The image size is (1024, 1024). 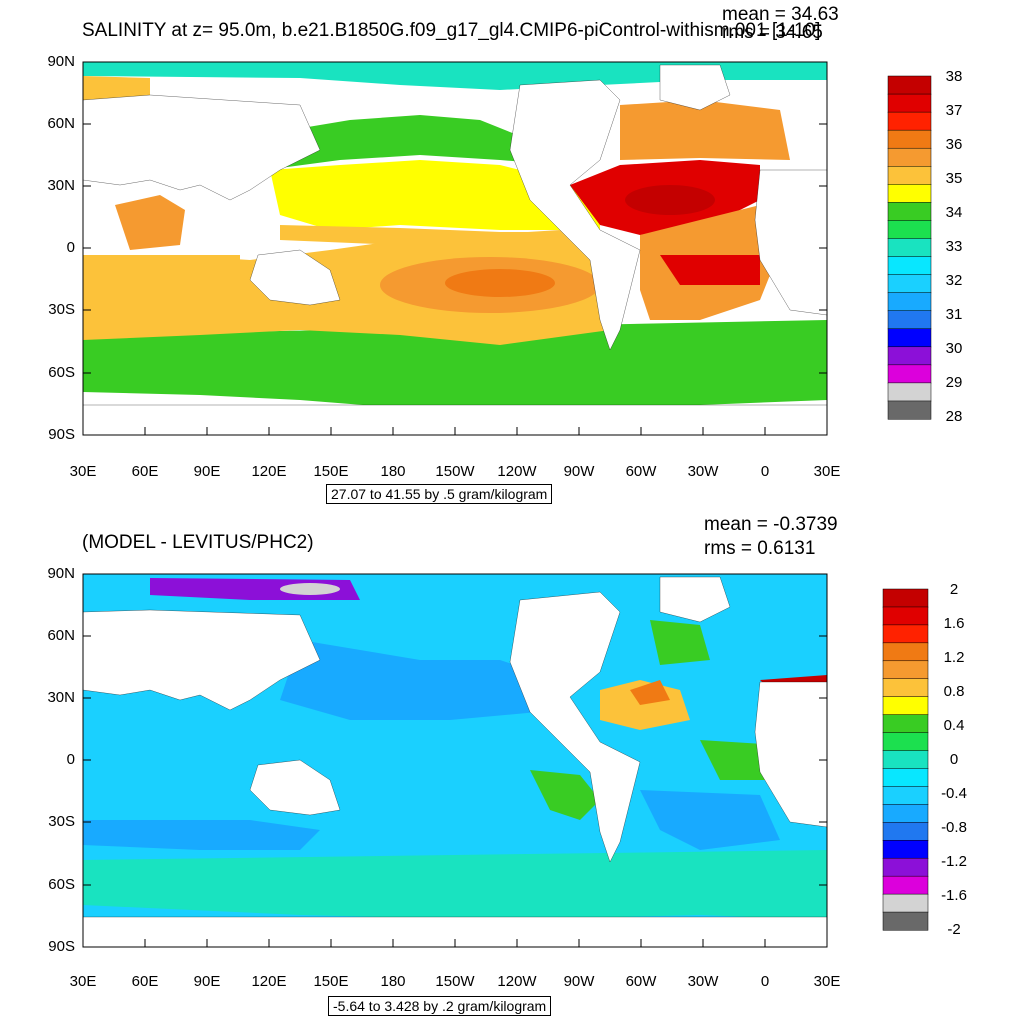 I want to click on colorbar-label: 38, so click(x=954, y=76).